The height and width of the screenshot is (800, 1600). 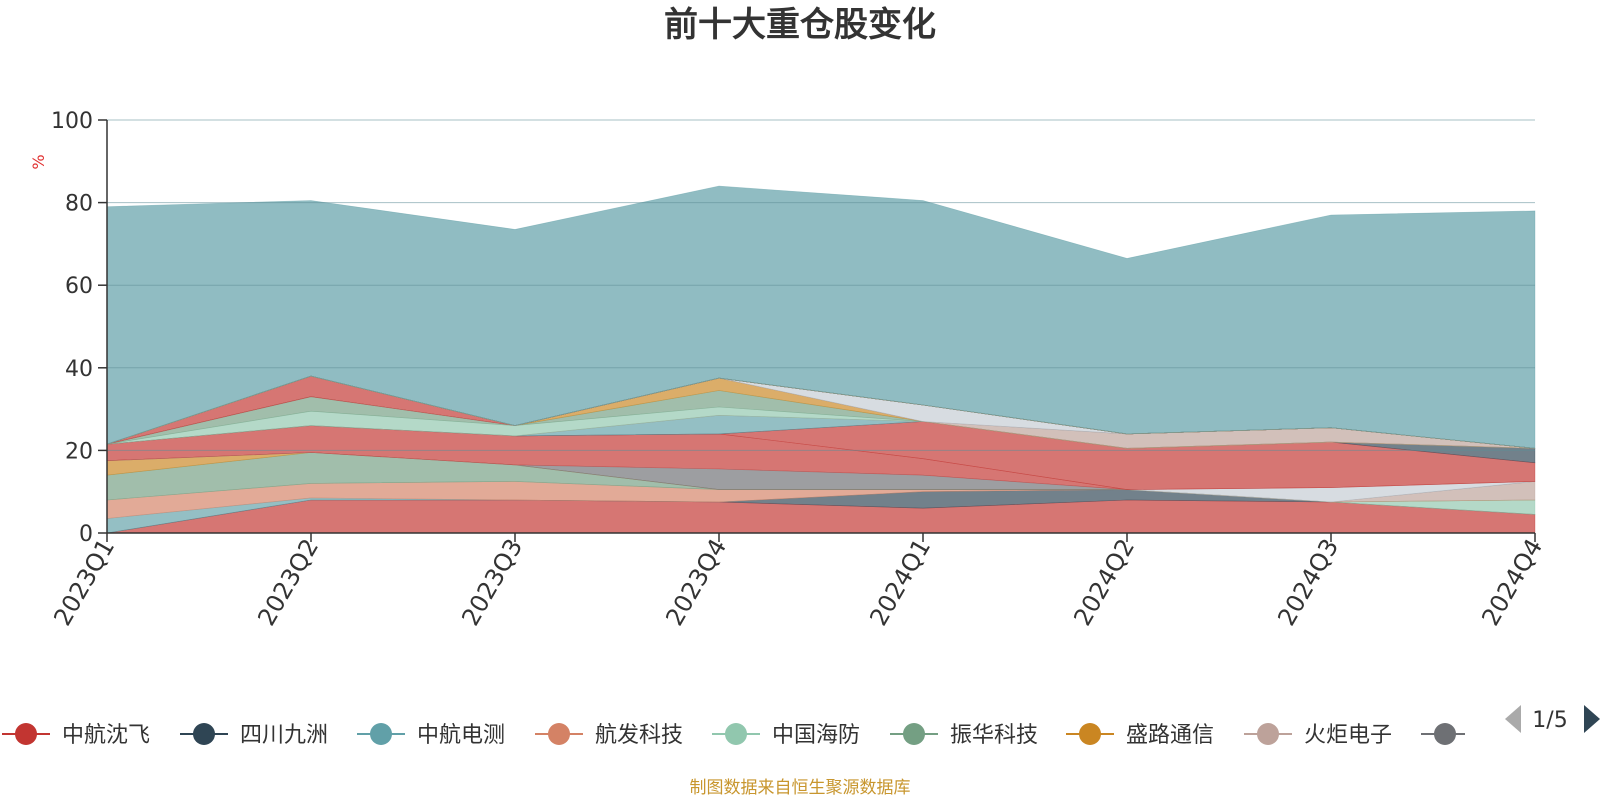 I want to click on legend-item: 四川九洲, so click(x=254, y=735).